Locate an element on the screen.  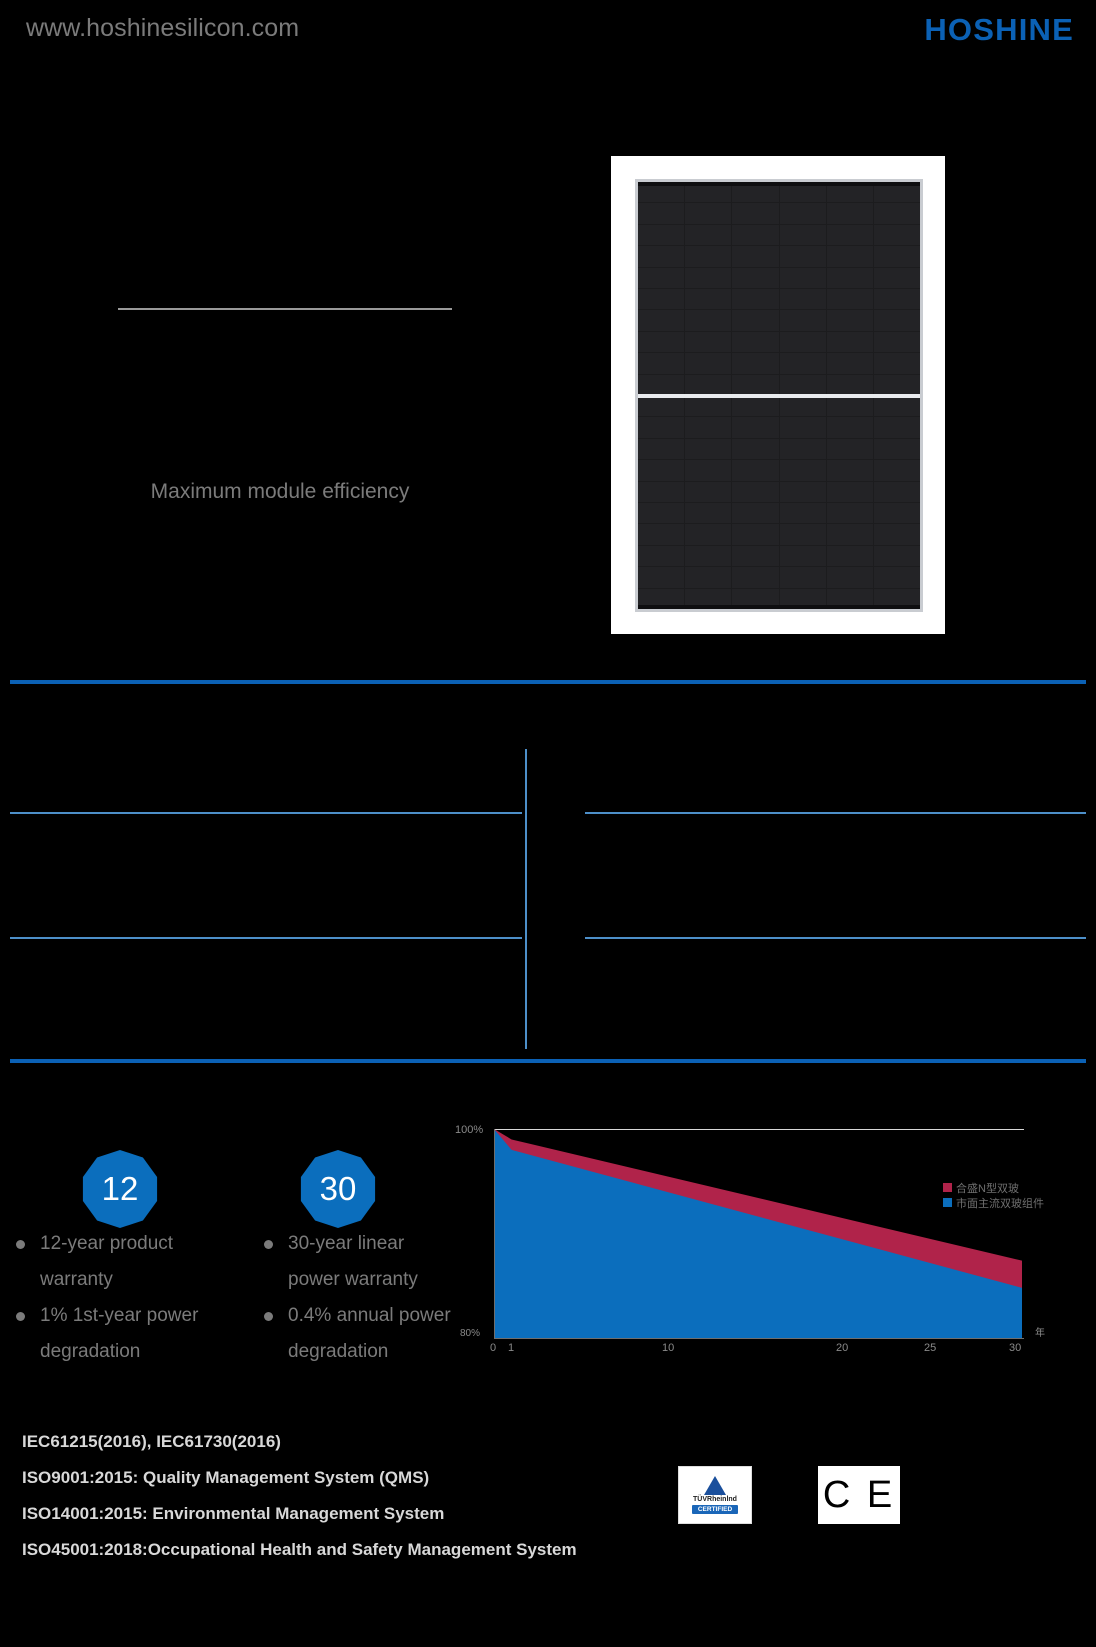
warranty-badge-30-number: 30 is located at coordinates (338, 1188).